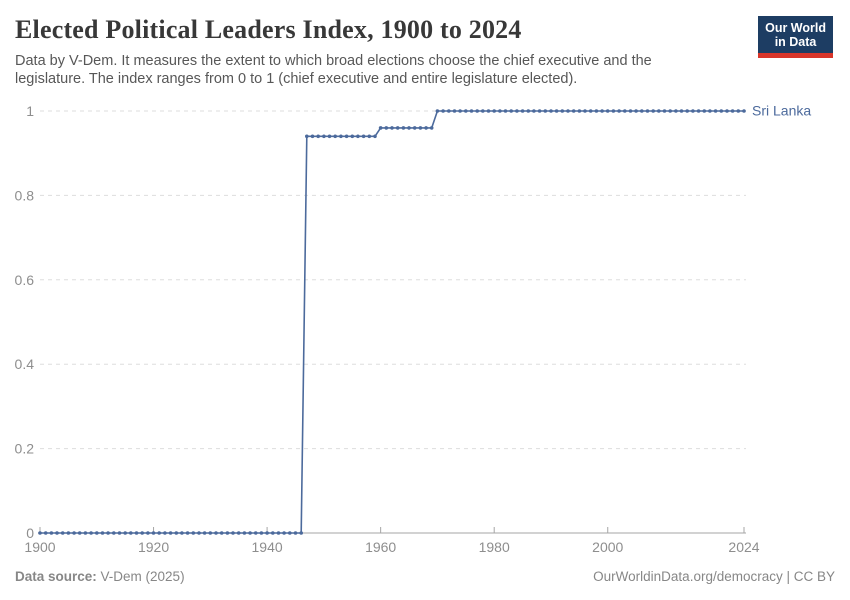  Describe the element at coordinates (795, 37) in the screenshot. I see `owid-logo: Our World in Data` at that location.